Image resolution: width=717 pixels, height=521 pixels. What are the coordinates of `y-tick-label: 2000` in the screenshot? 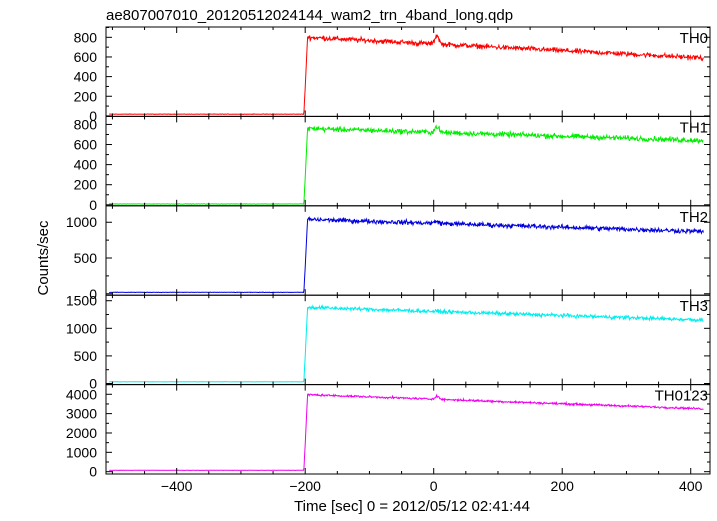 It's located at (81, 433).